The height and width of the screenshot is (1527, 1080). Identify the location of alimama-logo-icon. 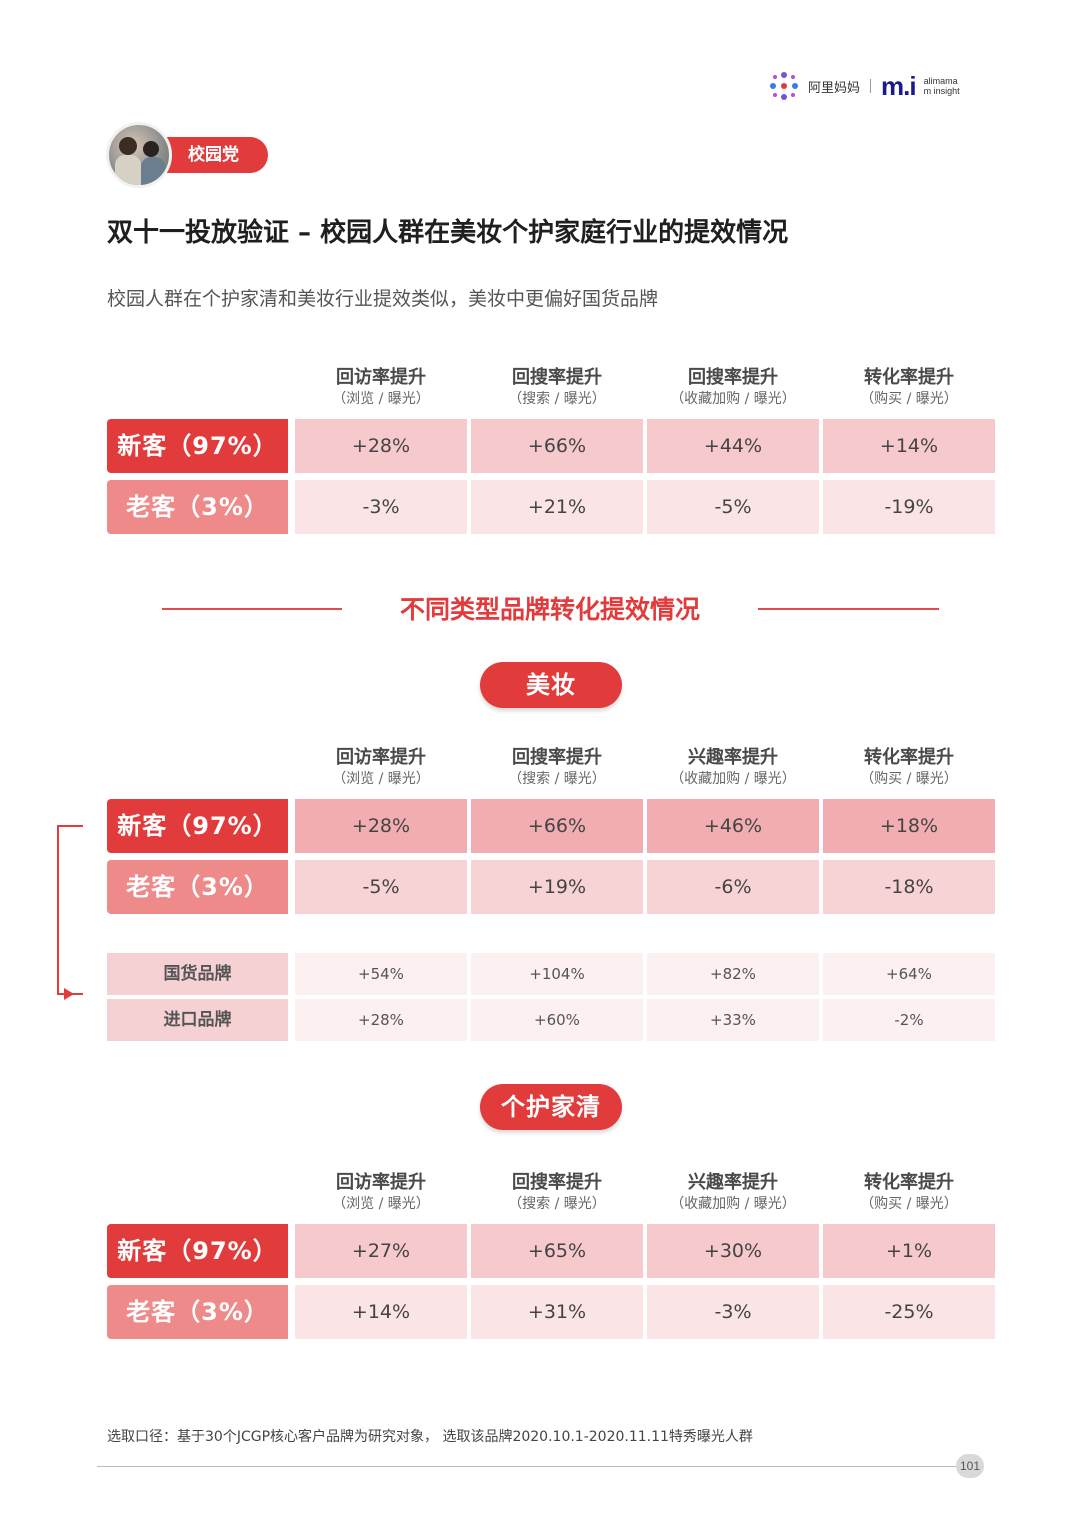
(784, 86).